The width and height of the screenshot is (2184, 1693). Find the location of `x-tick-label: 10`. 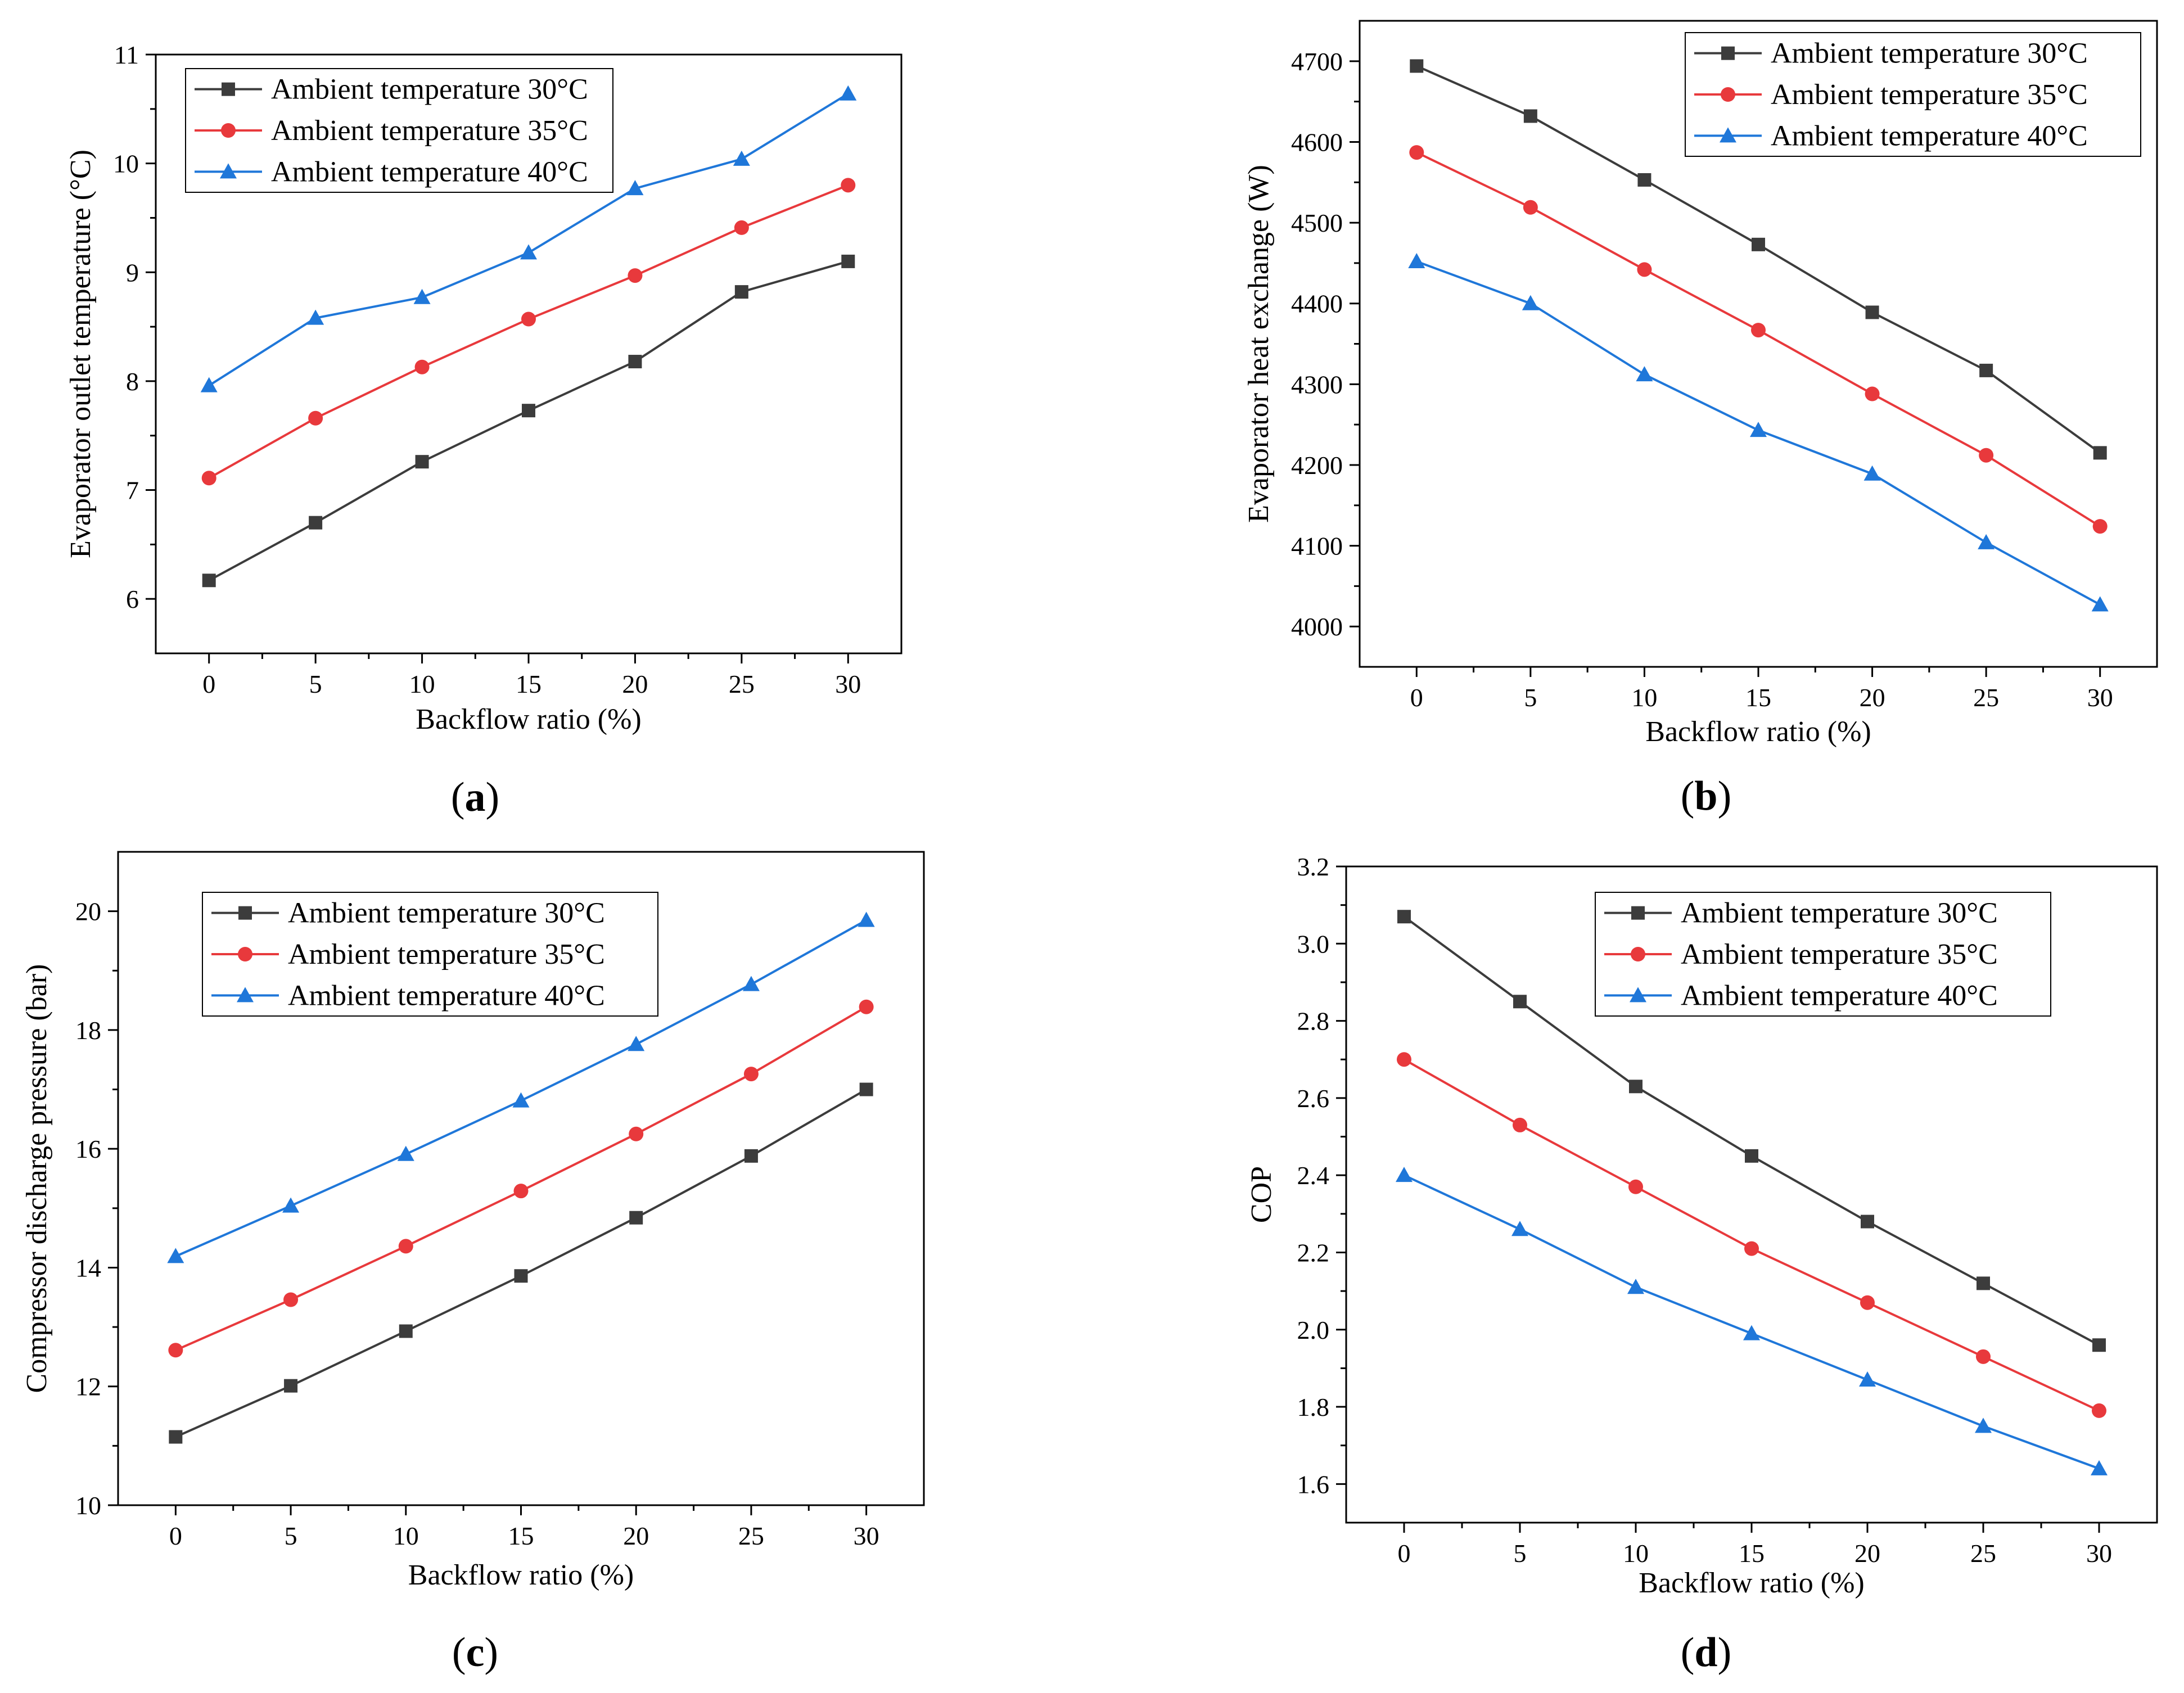

x-tick-label: 10 is located at coordinates (422, 684).